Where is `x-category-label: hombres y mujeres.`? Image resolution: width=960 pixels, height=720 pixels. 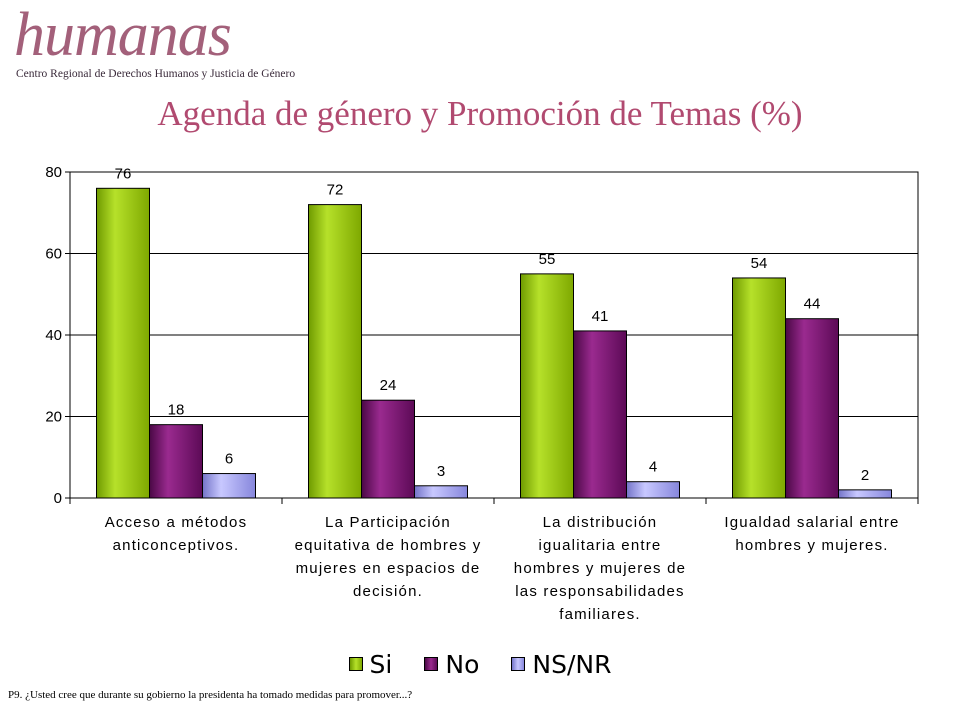
x-category-label: hombres y mujeres. is located at coordinates (811, 545).